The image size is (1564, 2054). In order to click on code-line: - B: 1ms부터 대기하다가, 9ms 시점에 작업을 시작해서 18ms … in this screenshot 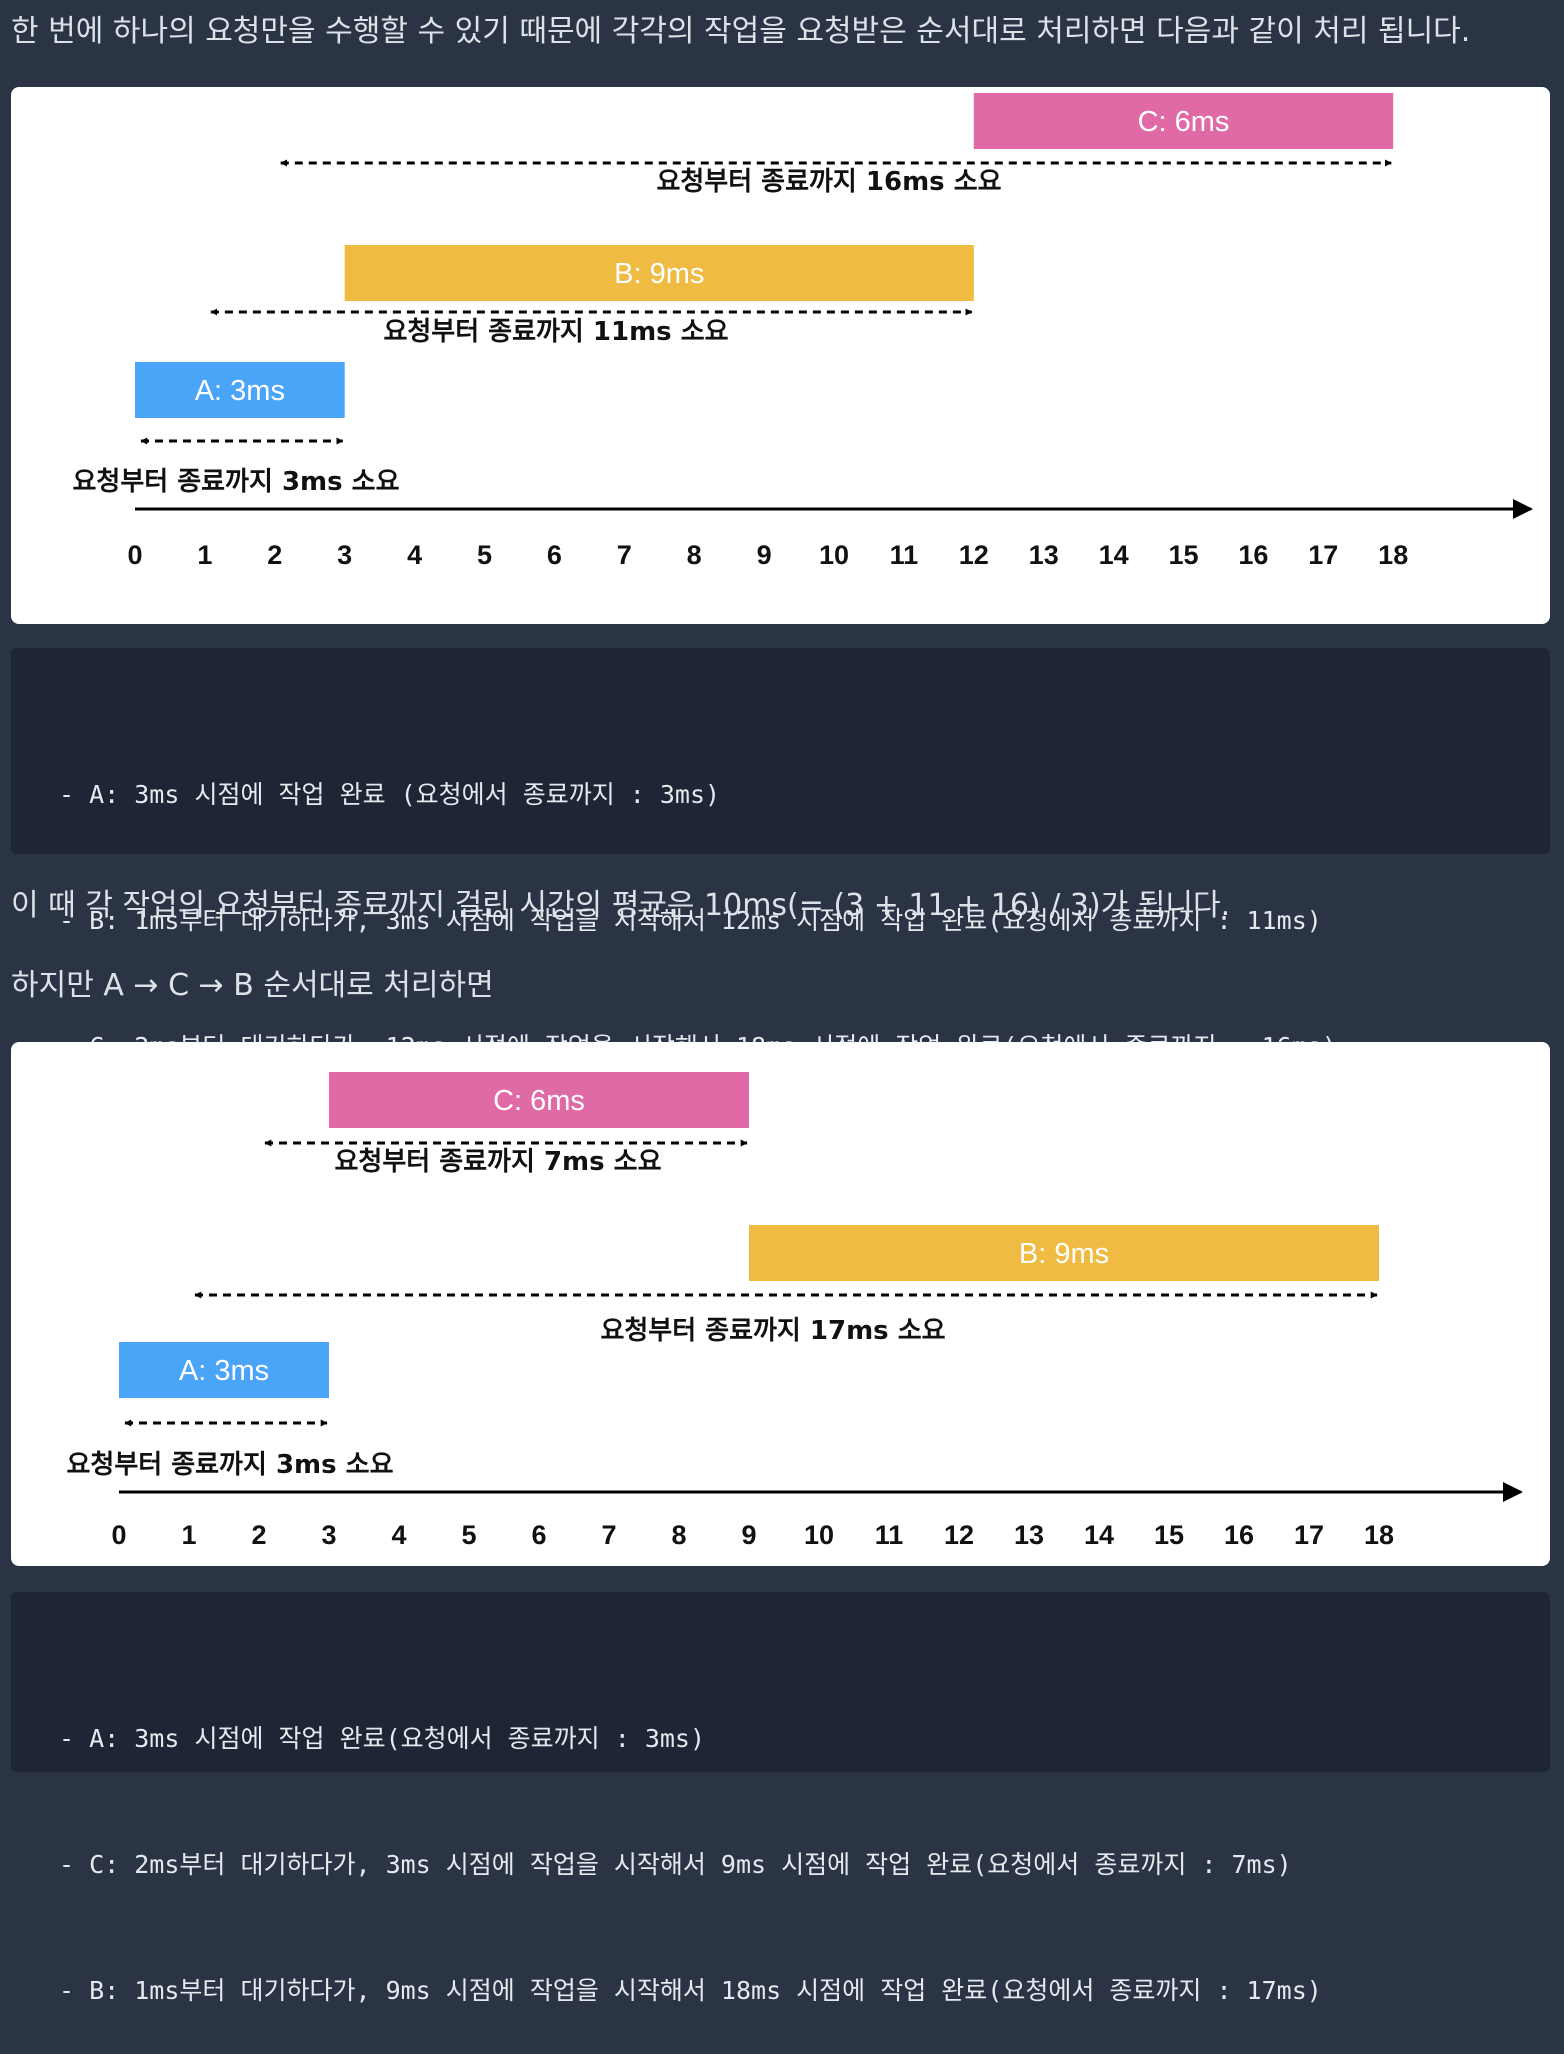, I will do `click(690, 1990)`.